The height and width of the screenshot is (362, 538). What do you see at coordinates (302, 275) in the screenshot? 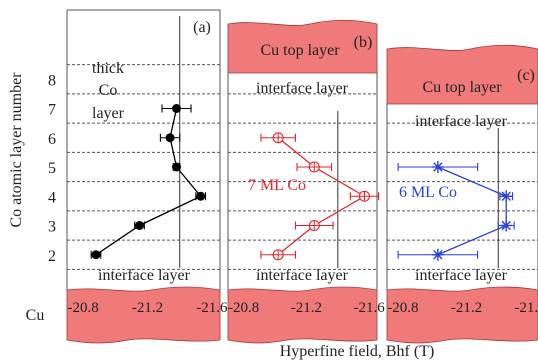
I see `panel-b-bottom-label: interface layer` at bounding box center [302, 275].